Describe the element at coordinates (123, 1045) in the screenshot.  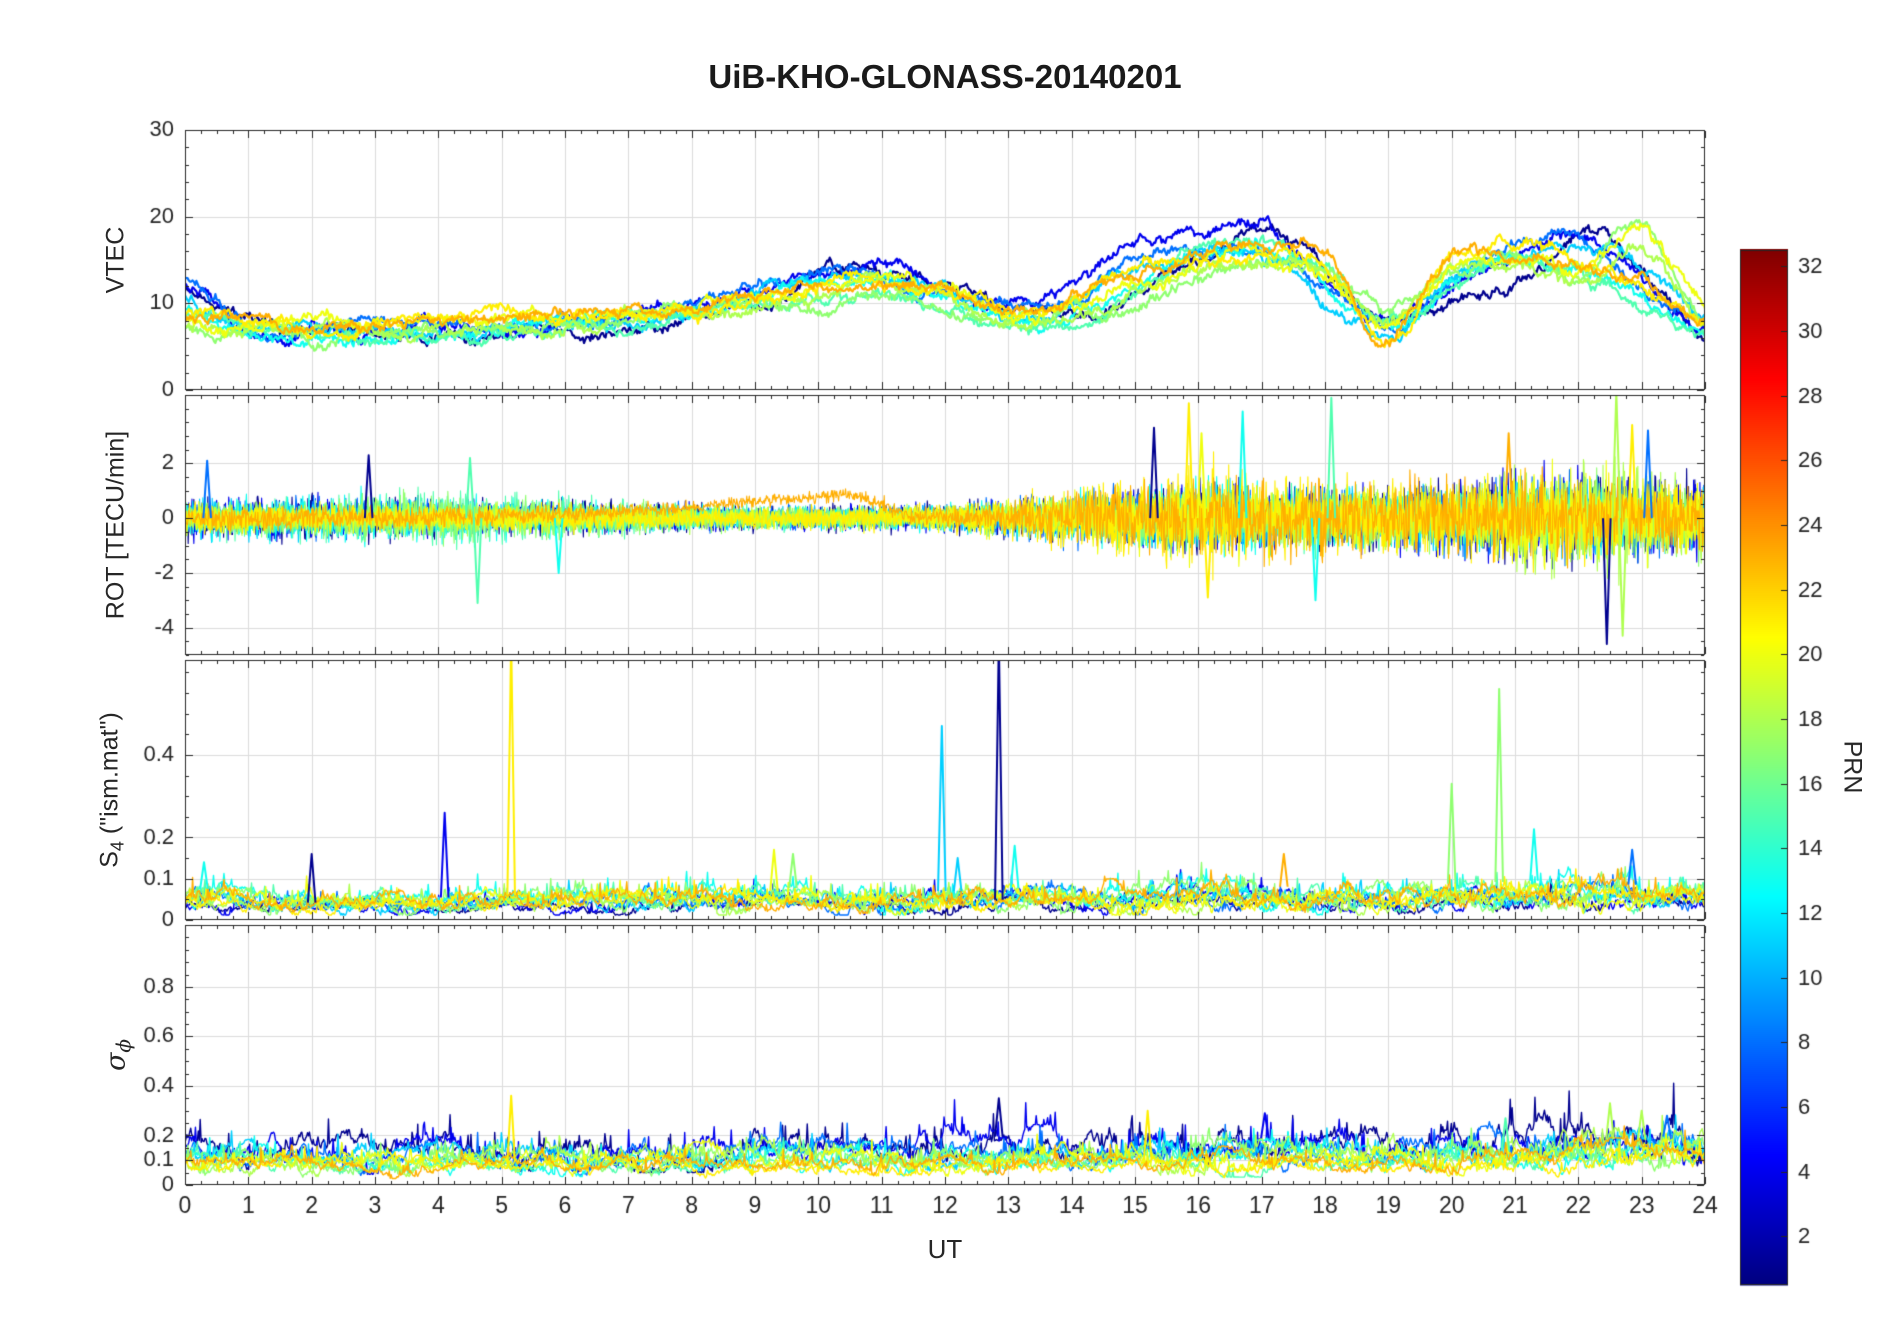
I see `sigma-label-sub: ϕ` at that location.